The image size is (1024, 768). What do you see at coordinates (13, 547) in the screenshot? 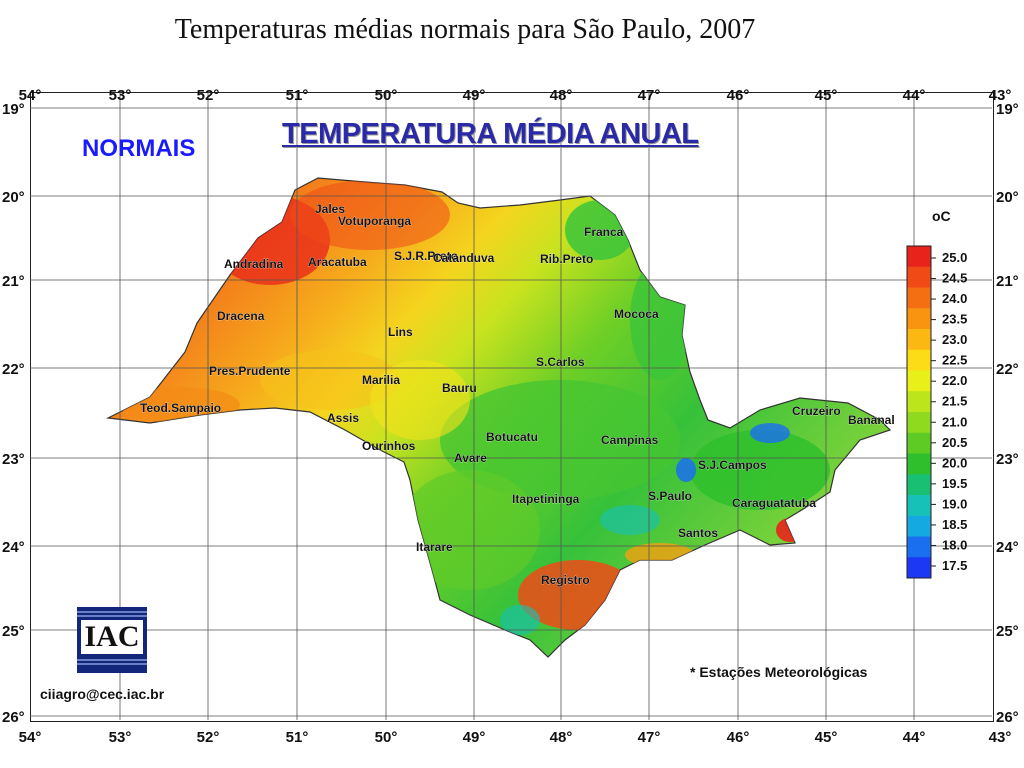
I see `lat-label-left: 24°` at bounding box center [13, 547].